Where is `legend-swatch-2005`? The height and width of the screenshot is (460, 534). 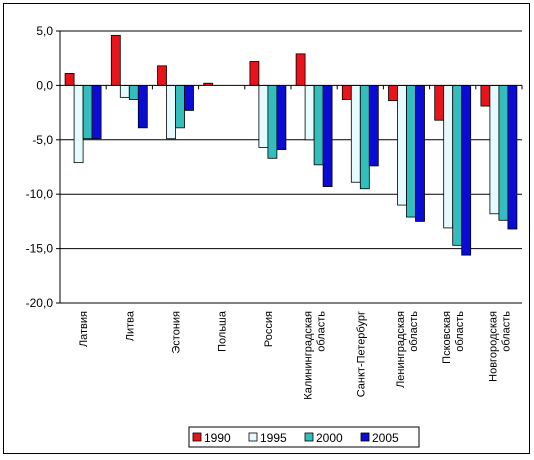 legend-swatch-2005 is located at coordinates (365, 437).